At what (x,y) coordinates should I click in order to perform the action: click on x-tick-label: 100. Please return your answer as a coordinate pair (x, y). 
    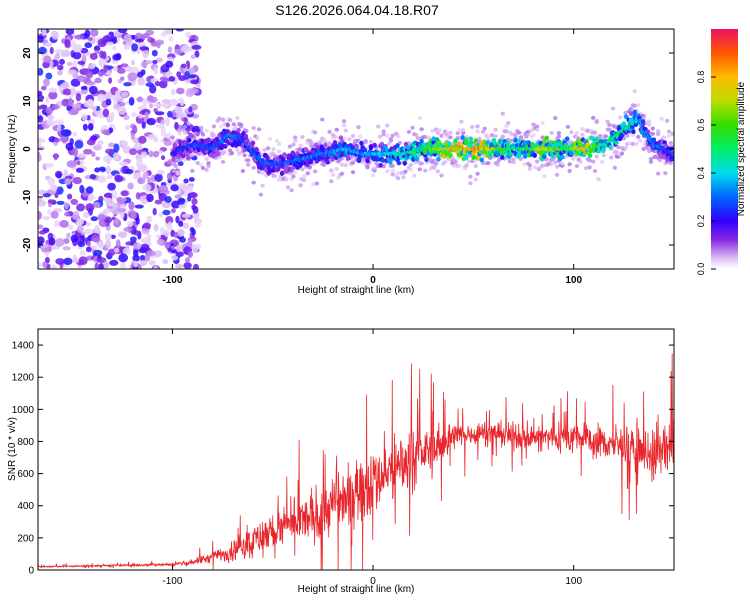
    Looking at the image, I should click on (573, 581).